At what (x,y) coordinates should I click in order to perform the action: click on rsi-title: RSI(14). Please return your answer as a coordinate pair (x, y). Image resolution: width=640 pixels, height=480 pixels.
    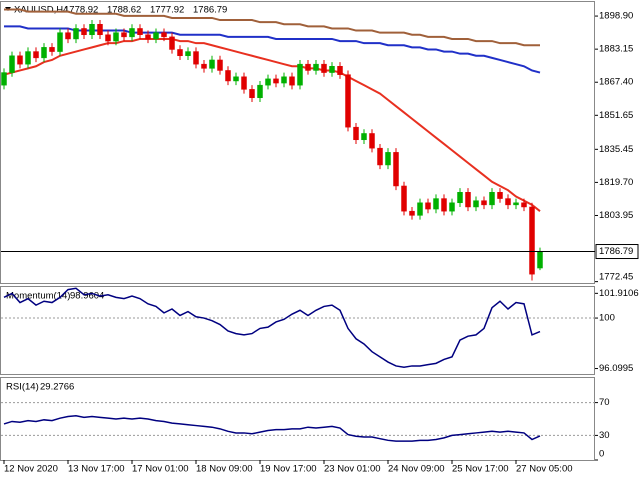
    Looking at the image, I should click on (22, 387).